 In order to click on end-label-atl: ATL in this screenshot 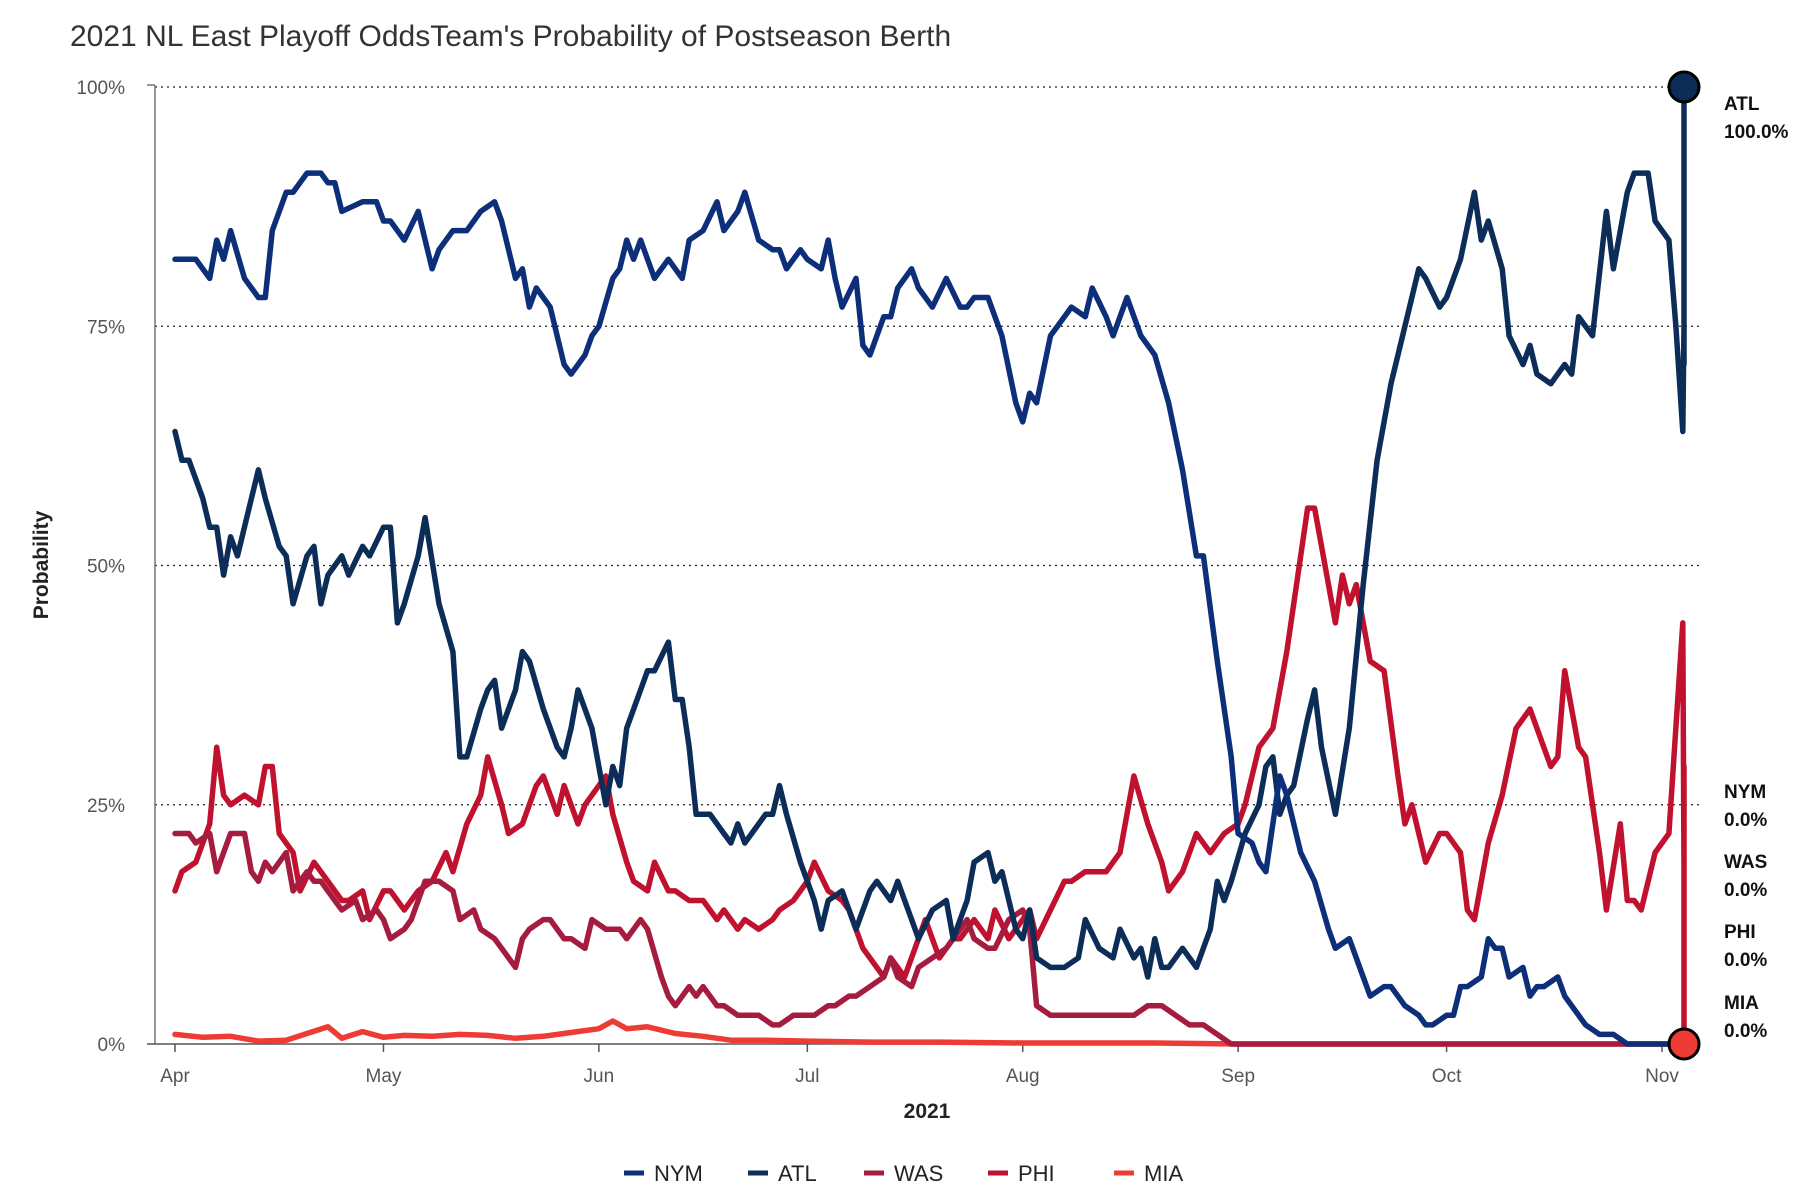, I will do `click(1742, 104)`.